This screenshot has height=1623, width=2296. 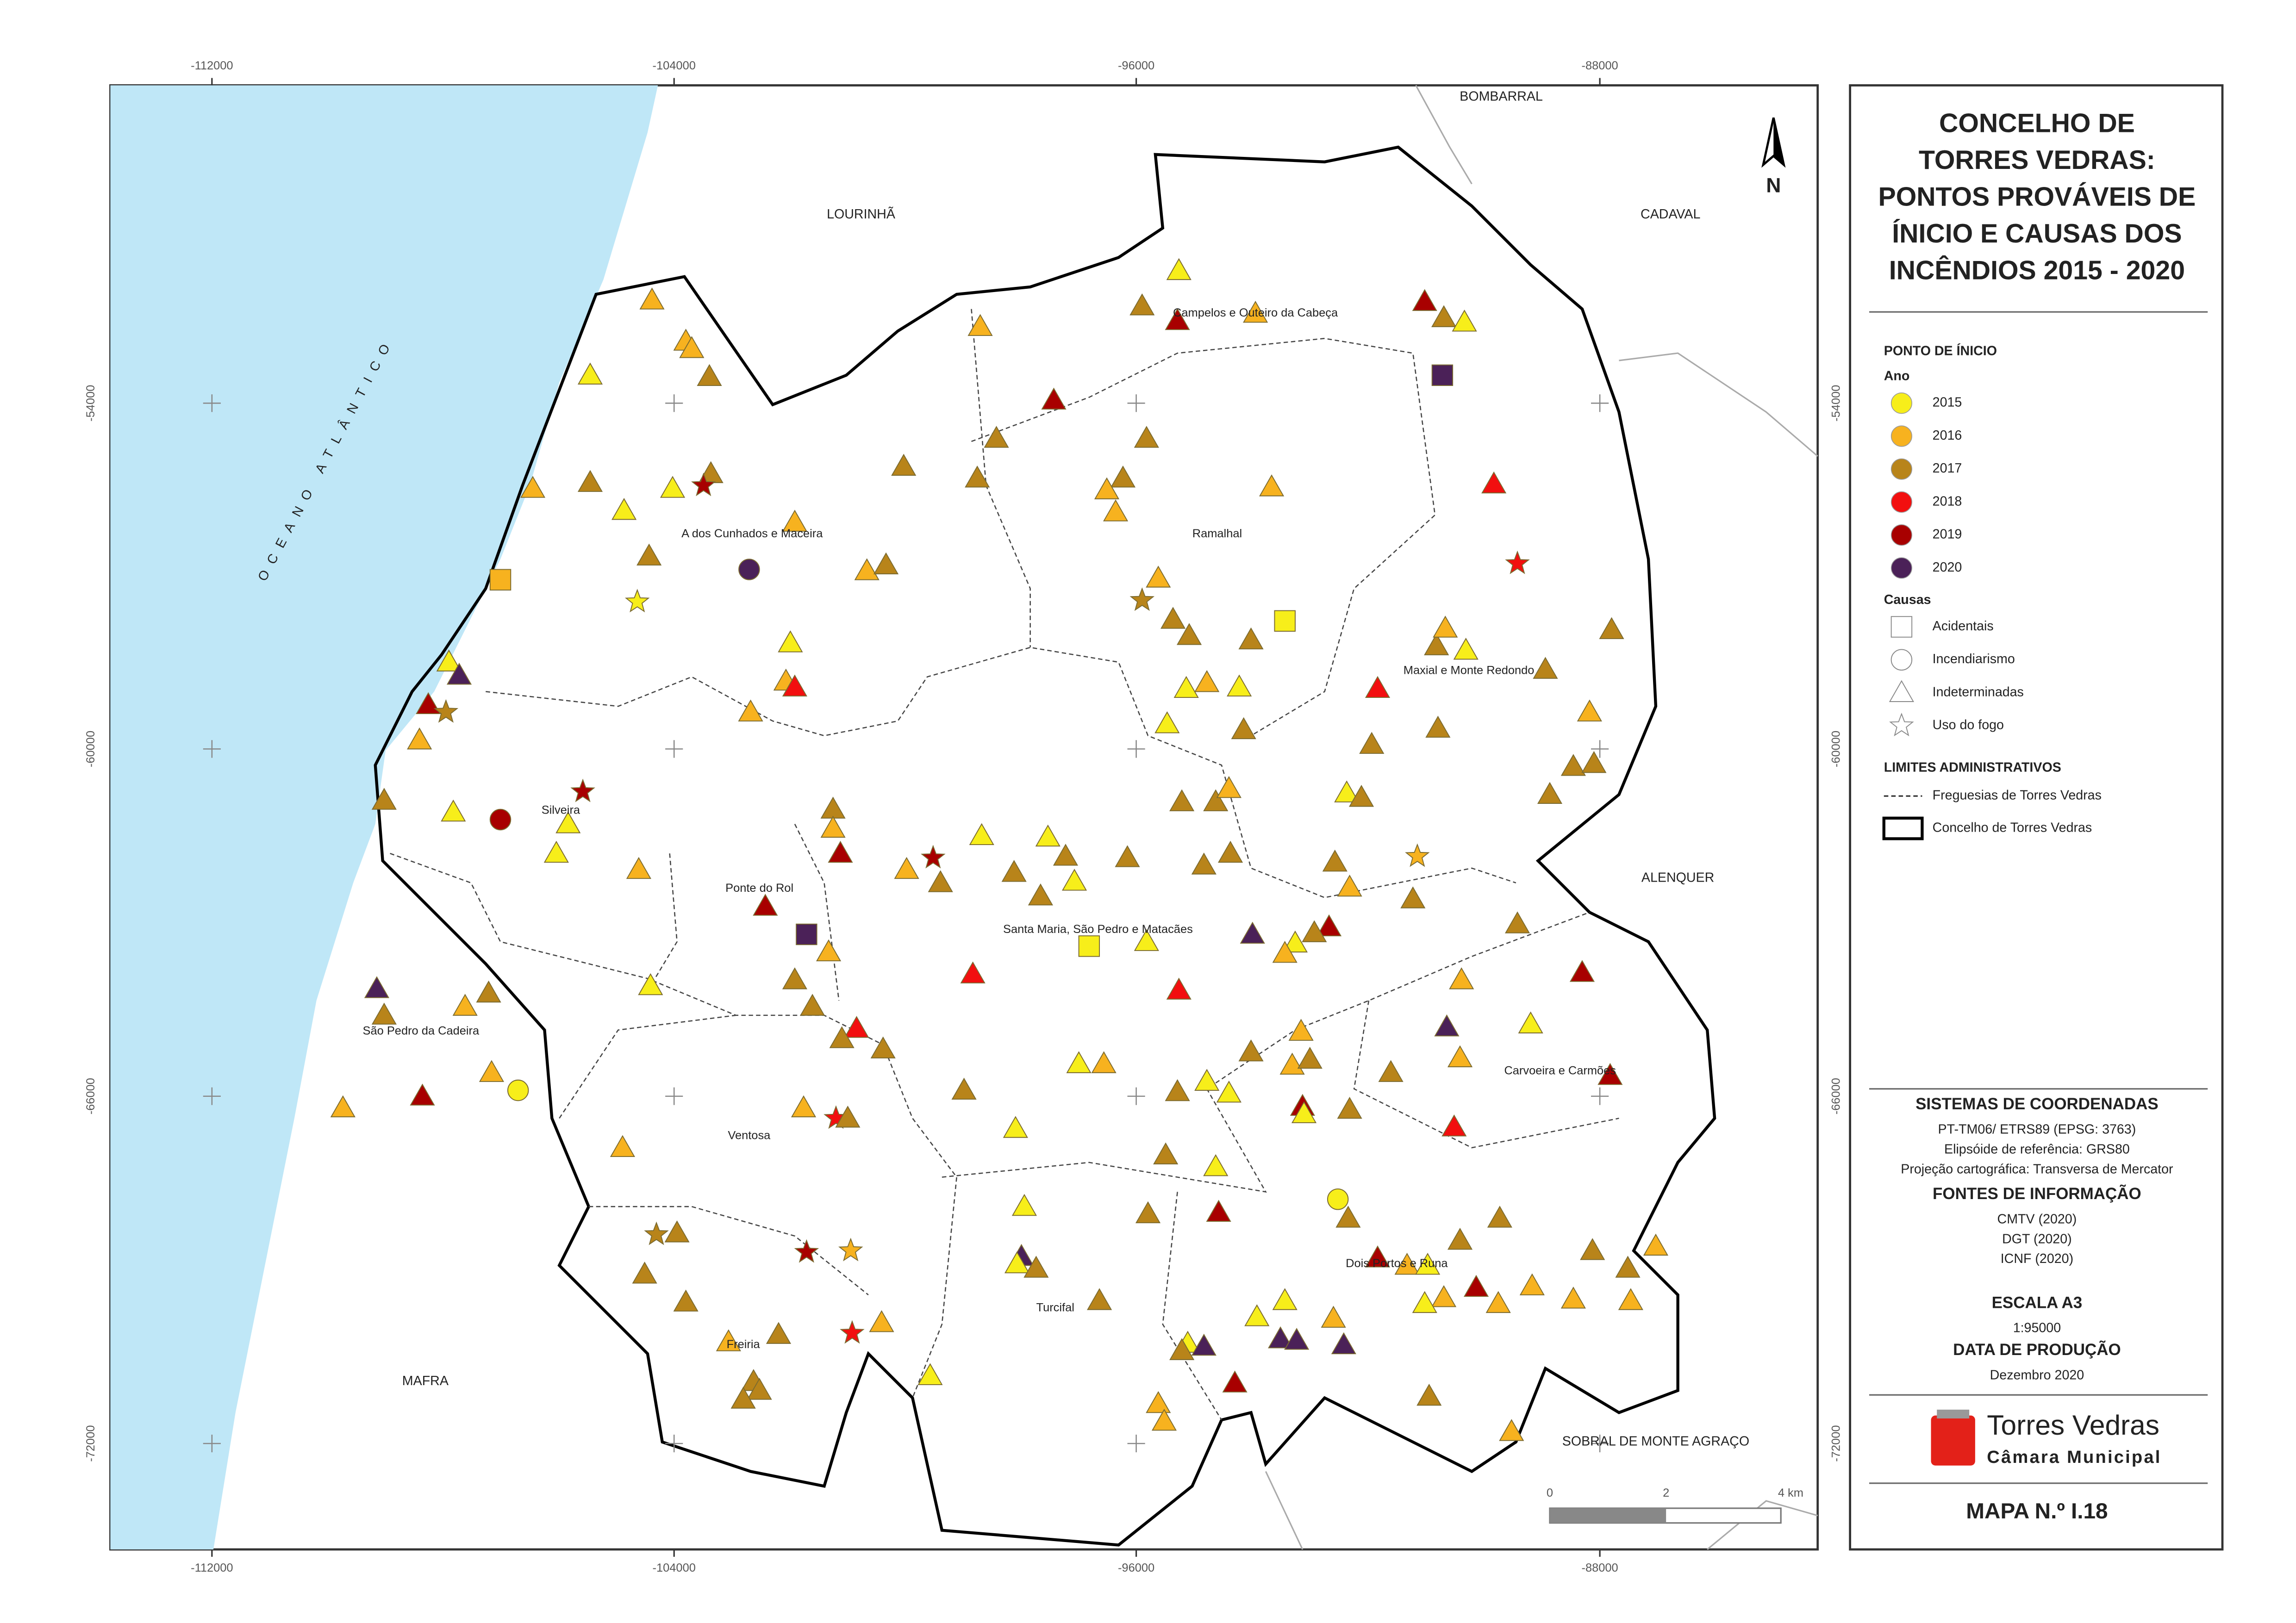 What do you see at coordinates (1550, 1492) in the screenshot?
I see `scale-label: 0` at bounding box center [1550, 1492].